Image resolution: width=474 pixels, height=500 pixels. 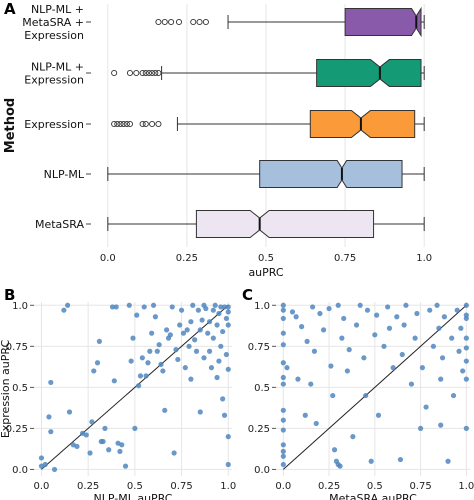 I want to click on x-tick-label: 0.0, so click(x=108, y=258).